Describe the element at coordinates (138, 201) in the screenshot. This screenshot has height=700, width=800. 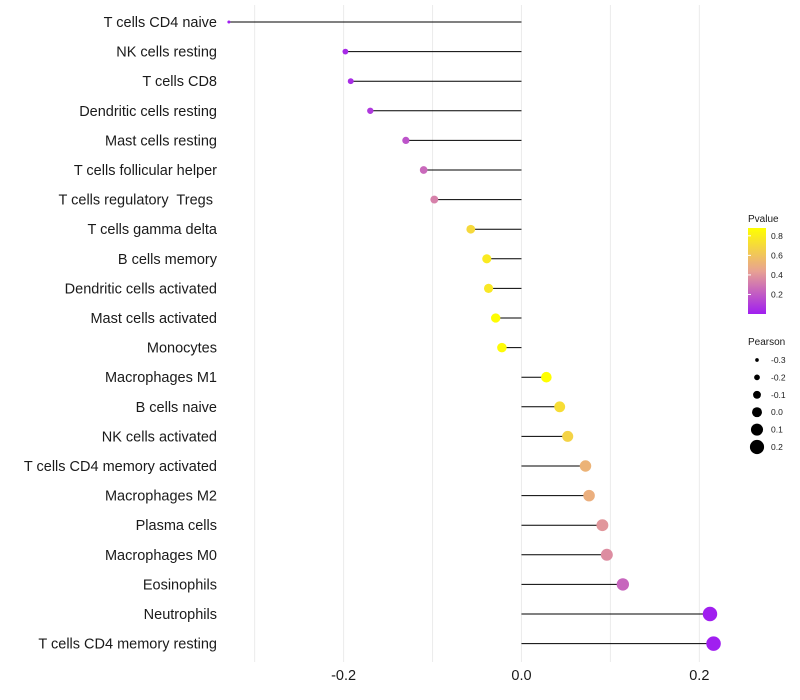
I see `category-label: T cells regulatory Tregs` at that location.